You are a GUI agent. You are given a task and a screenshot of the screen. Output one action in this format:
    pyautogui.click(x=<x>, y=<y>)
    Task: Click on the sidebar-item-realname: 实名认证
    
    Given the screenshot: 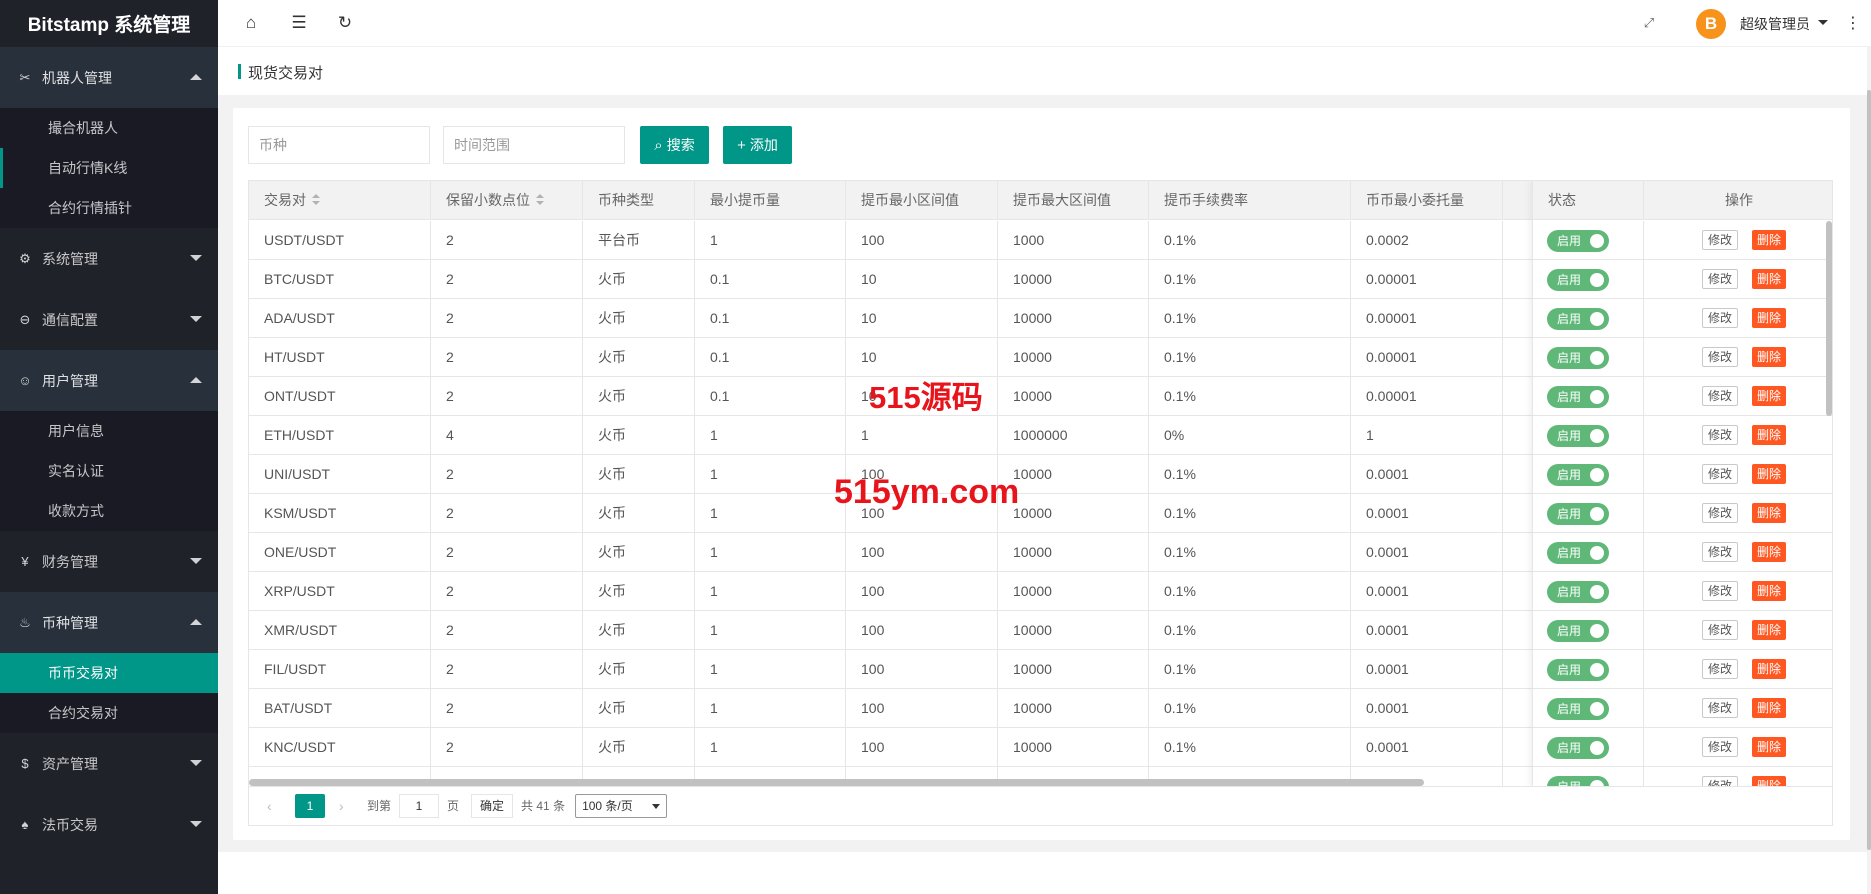 What is the action you would take?
    pyautogui.click(x=76, y=471)
    